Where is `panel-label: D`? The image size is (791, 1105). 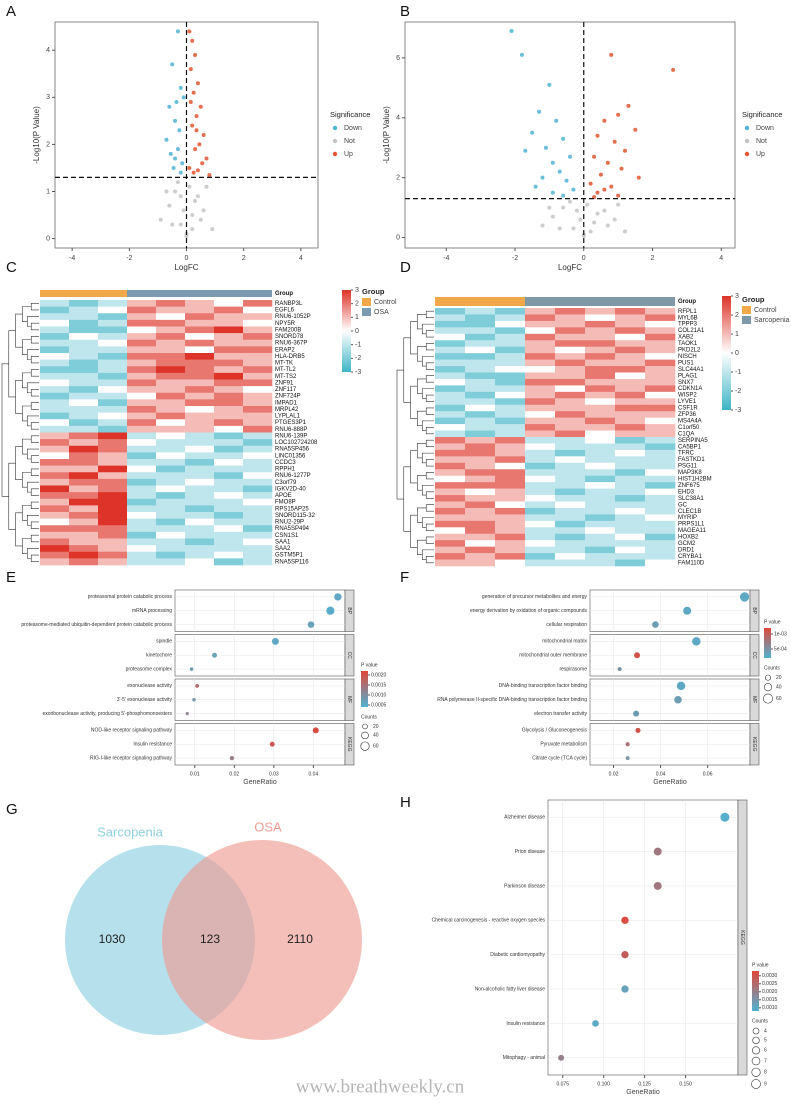
panel-label: D is located at coordinates (405, 267).